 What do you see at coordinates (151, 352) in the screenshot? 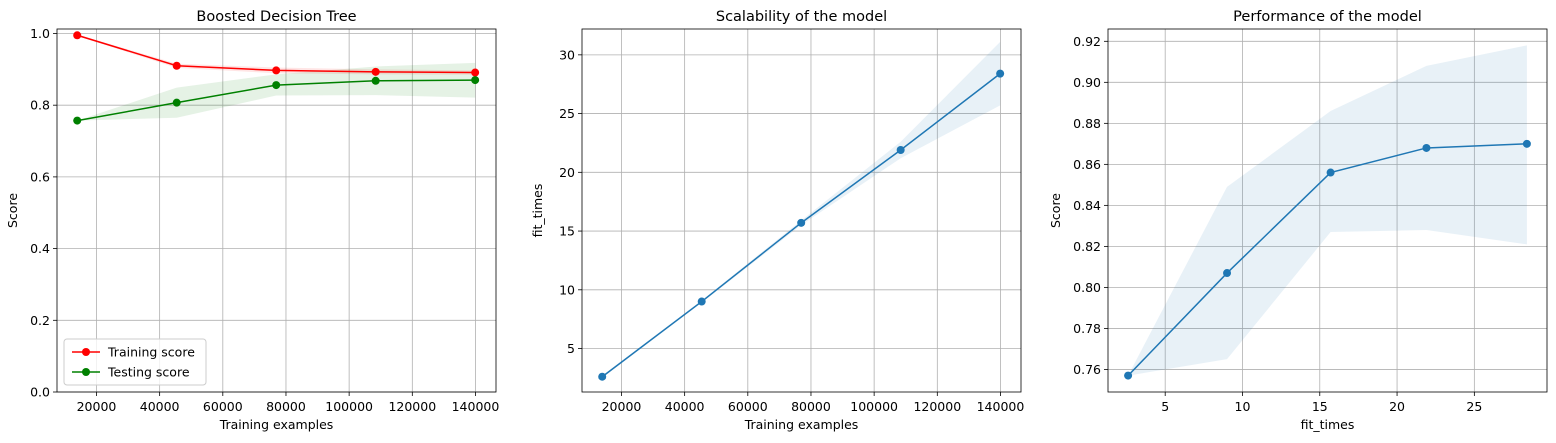
I see `legend-label: Training score` at bounding box center [151, 352].